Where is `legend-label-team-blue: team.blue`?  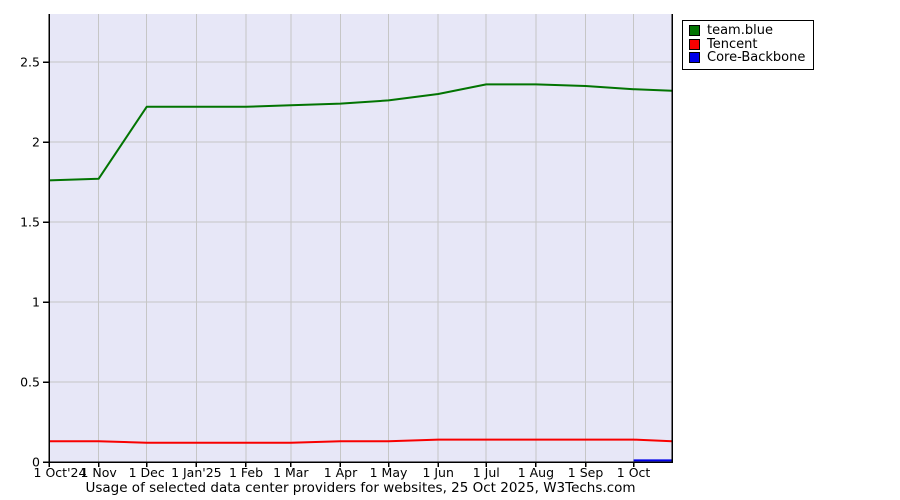
legend-label-team-blue: team.blue is located at coordinates (740, 31).